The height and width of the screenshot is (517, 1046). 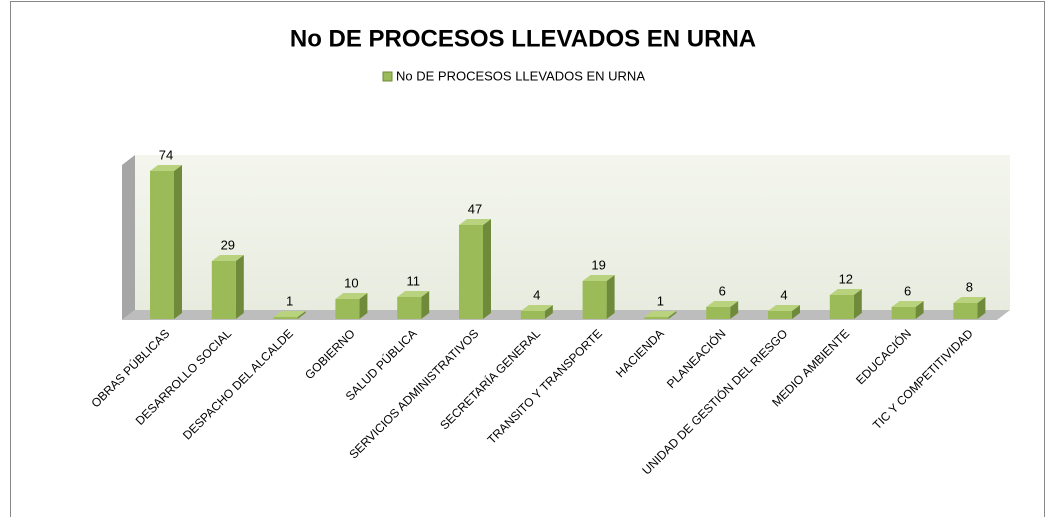 What do you see at coordinates (695, 358) in the screenshot?
I see `x-tick-label: PLANEACIÓN` at bounding box center [695, 358].